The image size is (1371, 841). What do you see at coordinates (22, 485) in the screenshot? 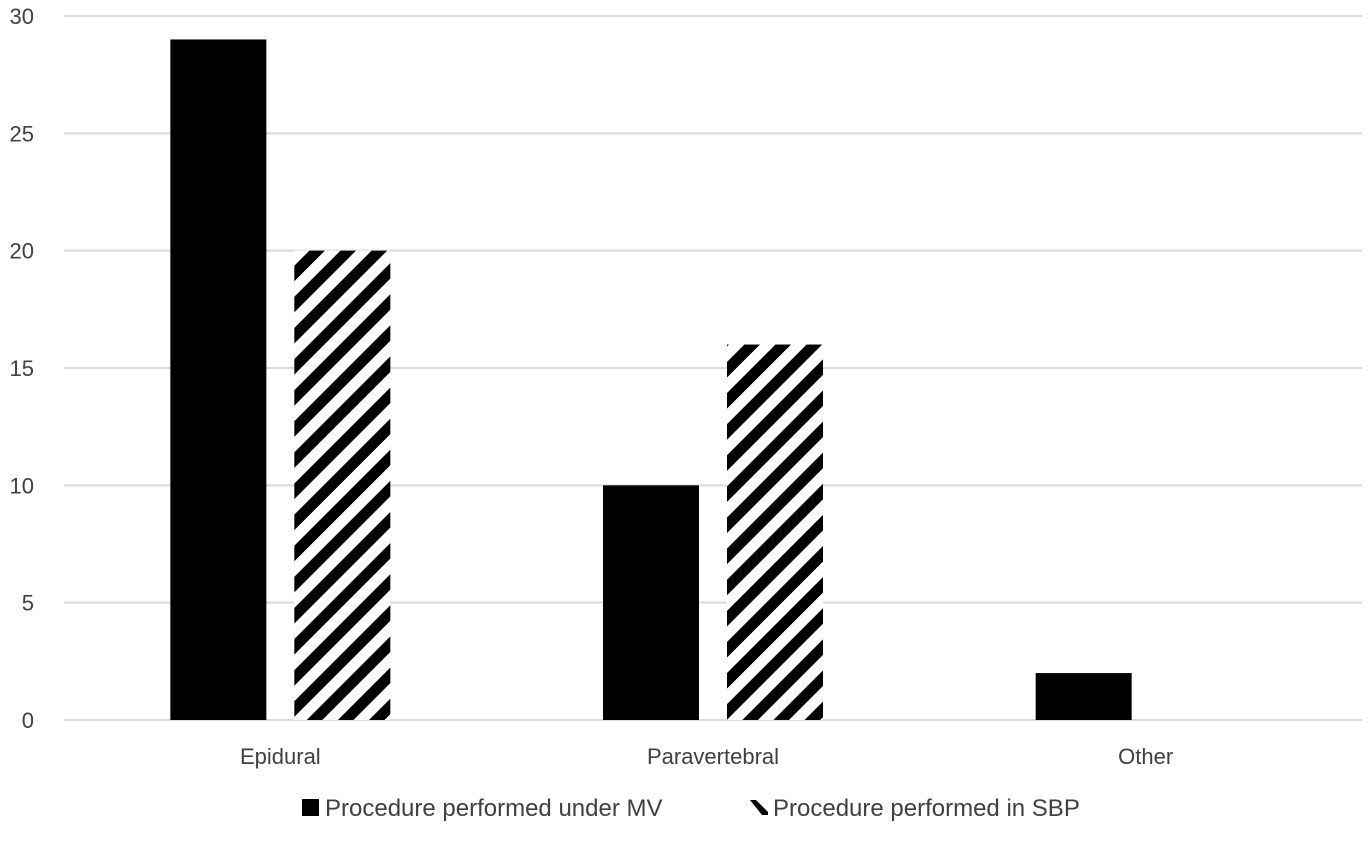
I see `y-tick-label: 10` at bounding box center [22, 485].